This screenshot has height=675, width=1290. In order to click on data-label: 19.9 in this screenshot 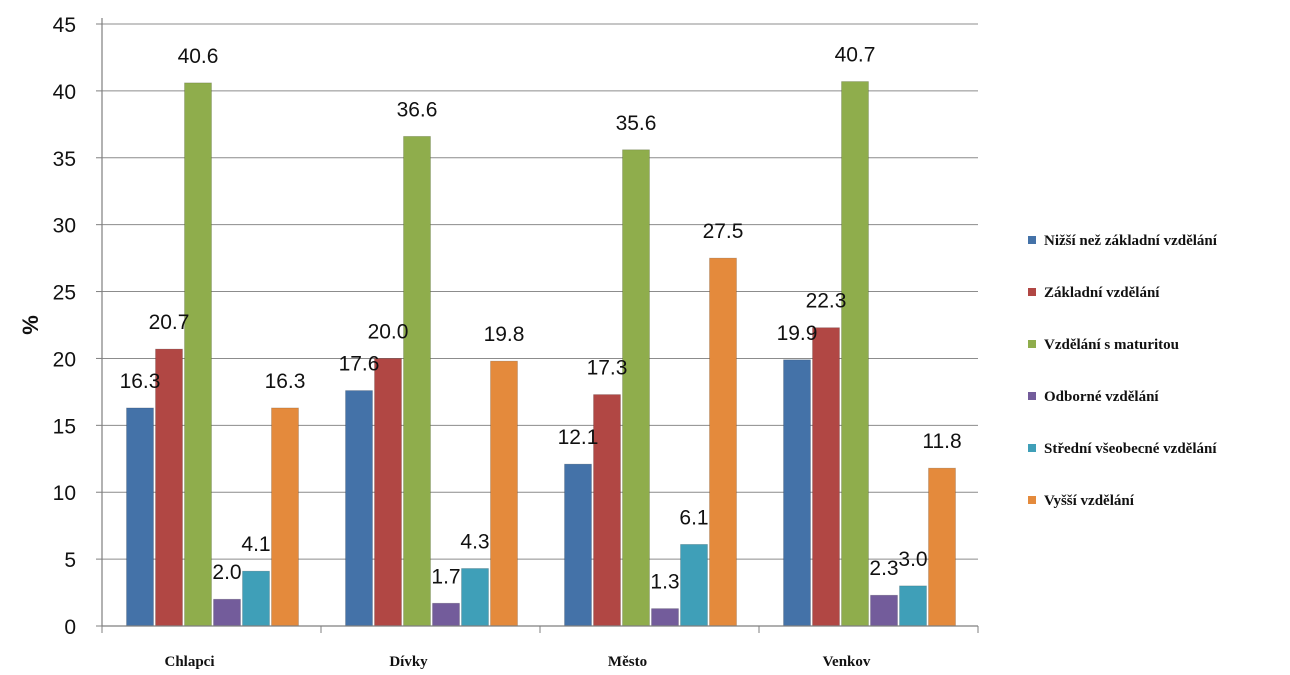, I will do `click(797, 333)`.